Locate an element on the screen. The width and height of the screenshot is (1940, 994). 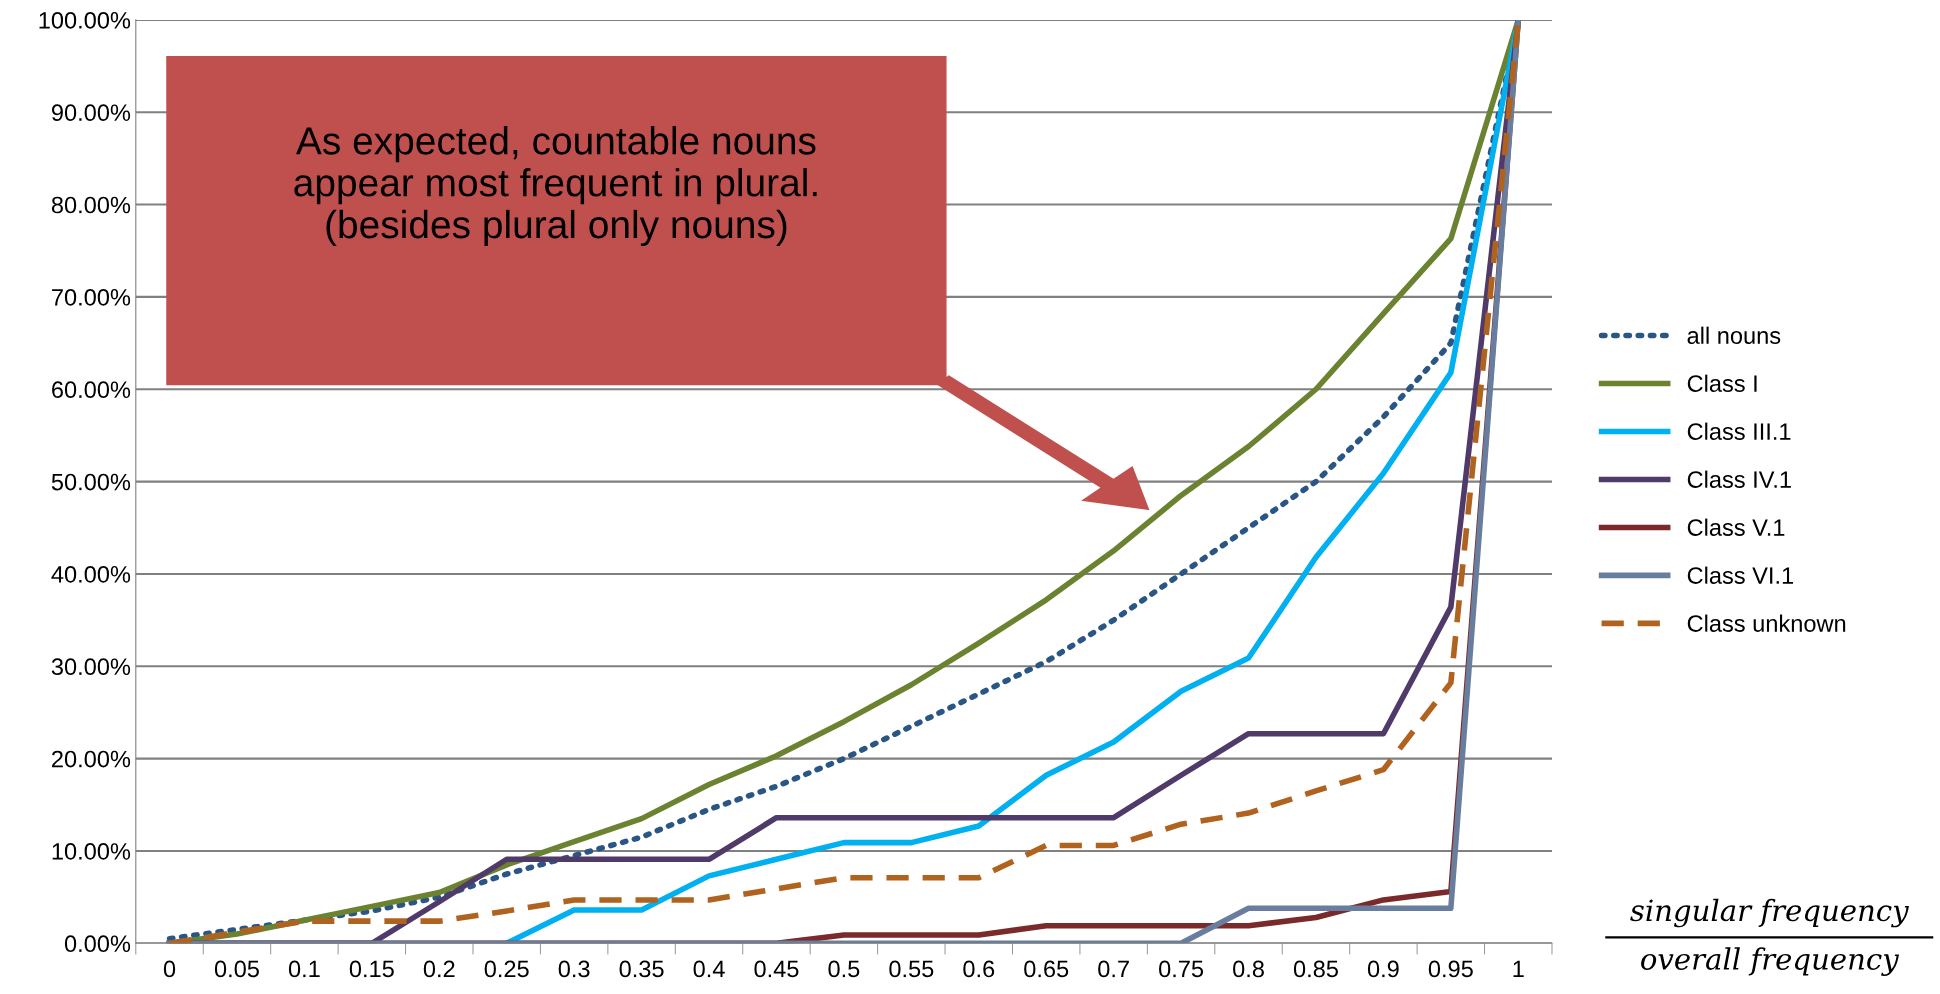
x-tick-label: 0.75 is located at coordinates (1181, 969).